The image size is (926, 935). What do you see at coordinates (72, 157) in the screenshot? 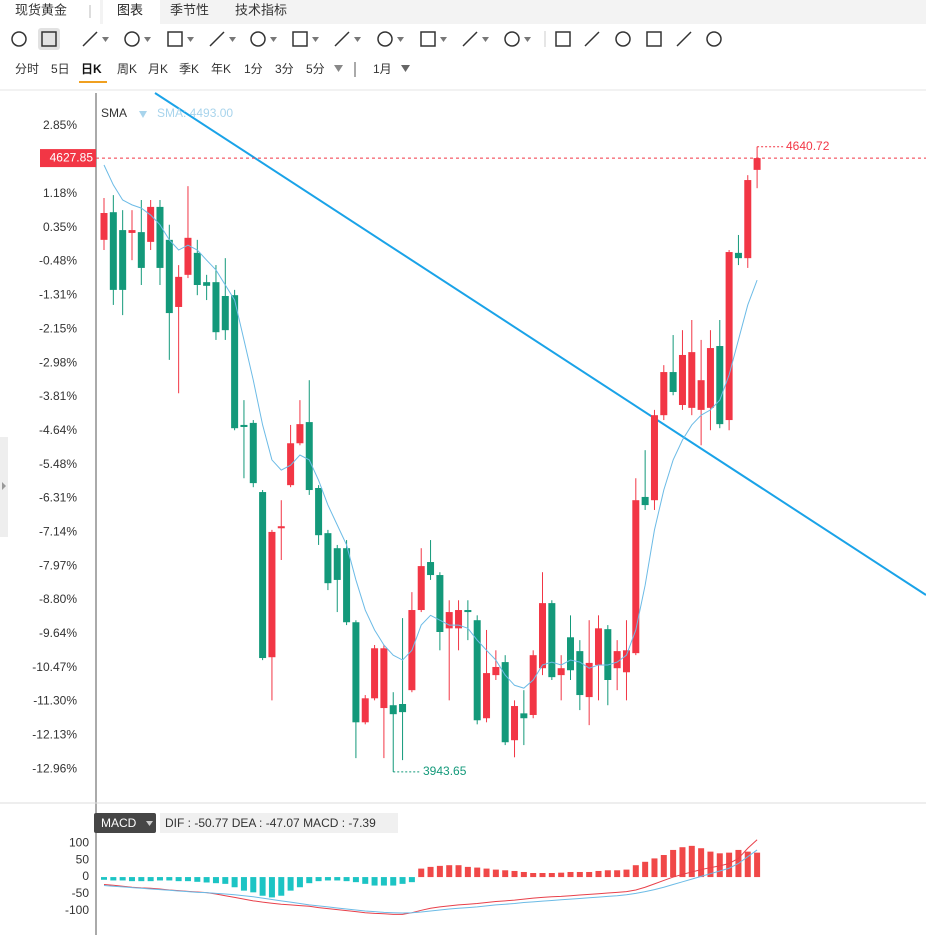
I see `price-tag-label: 4627.85` at bounding box center [72, 157].